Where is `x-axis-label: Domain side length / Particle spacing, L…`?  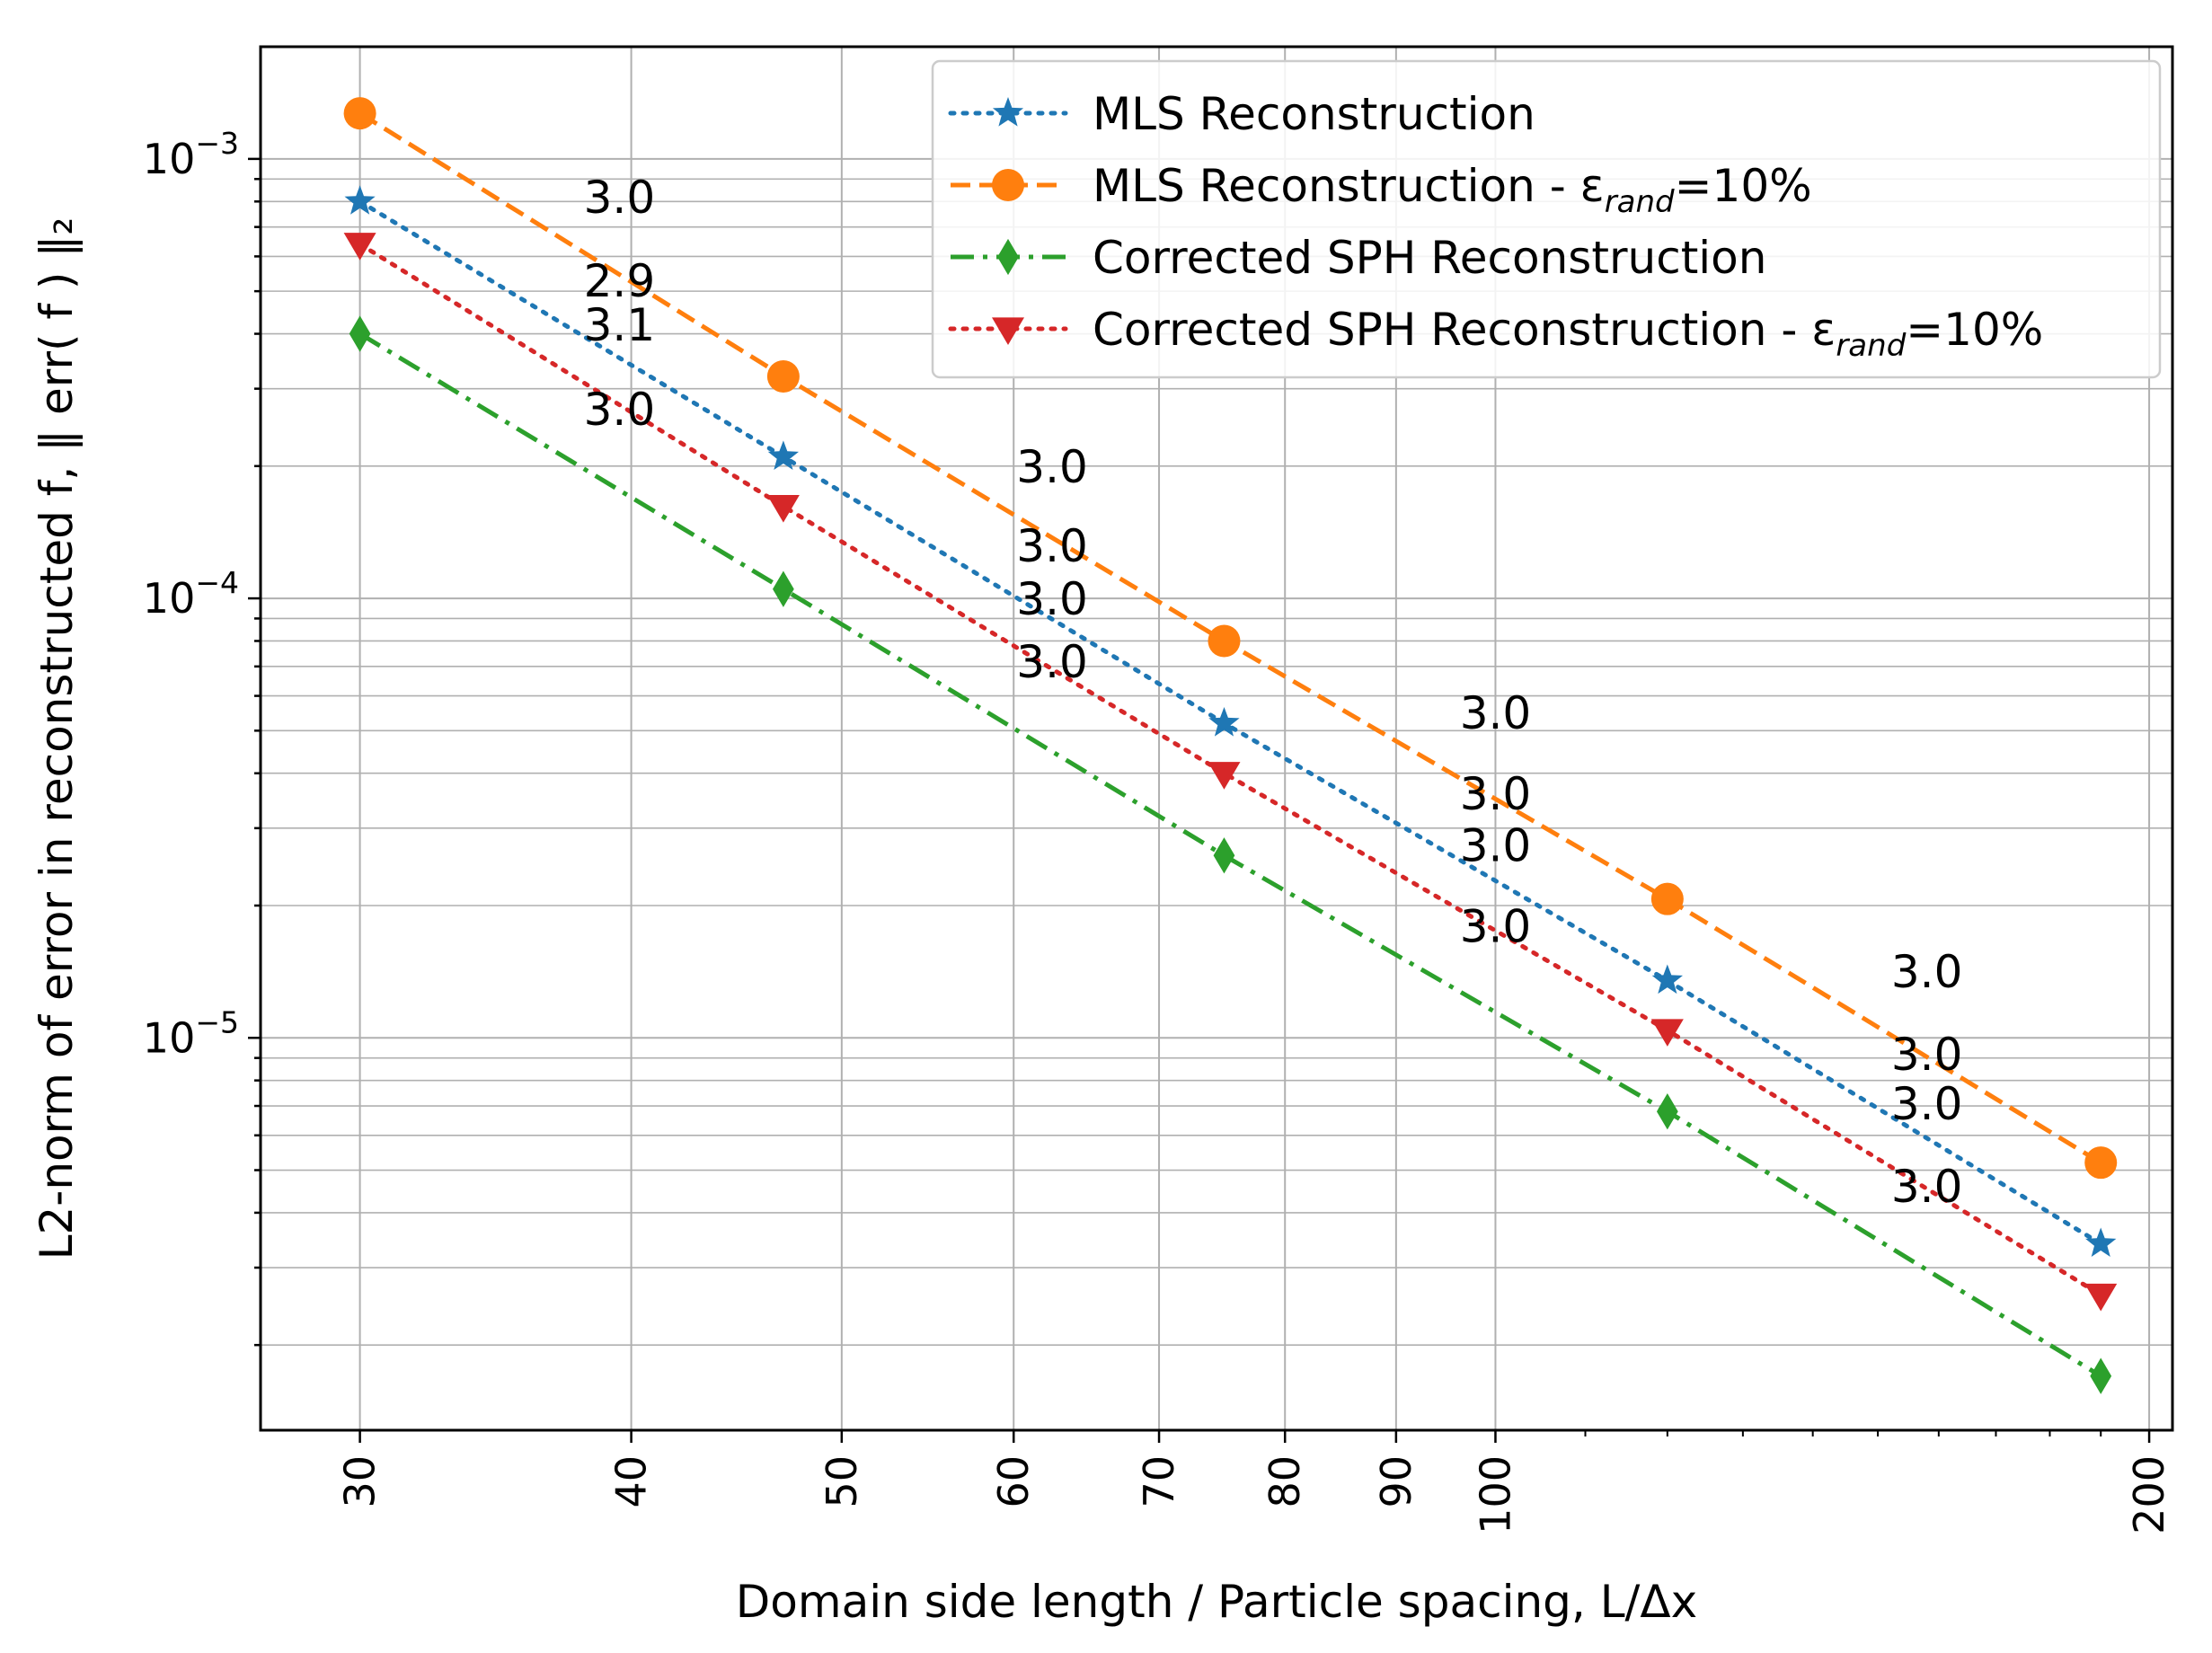
x-axis-label: Domain side length / Particle spacing, L… is located at coordinates (1216, 1602).